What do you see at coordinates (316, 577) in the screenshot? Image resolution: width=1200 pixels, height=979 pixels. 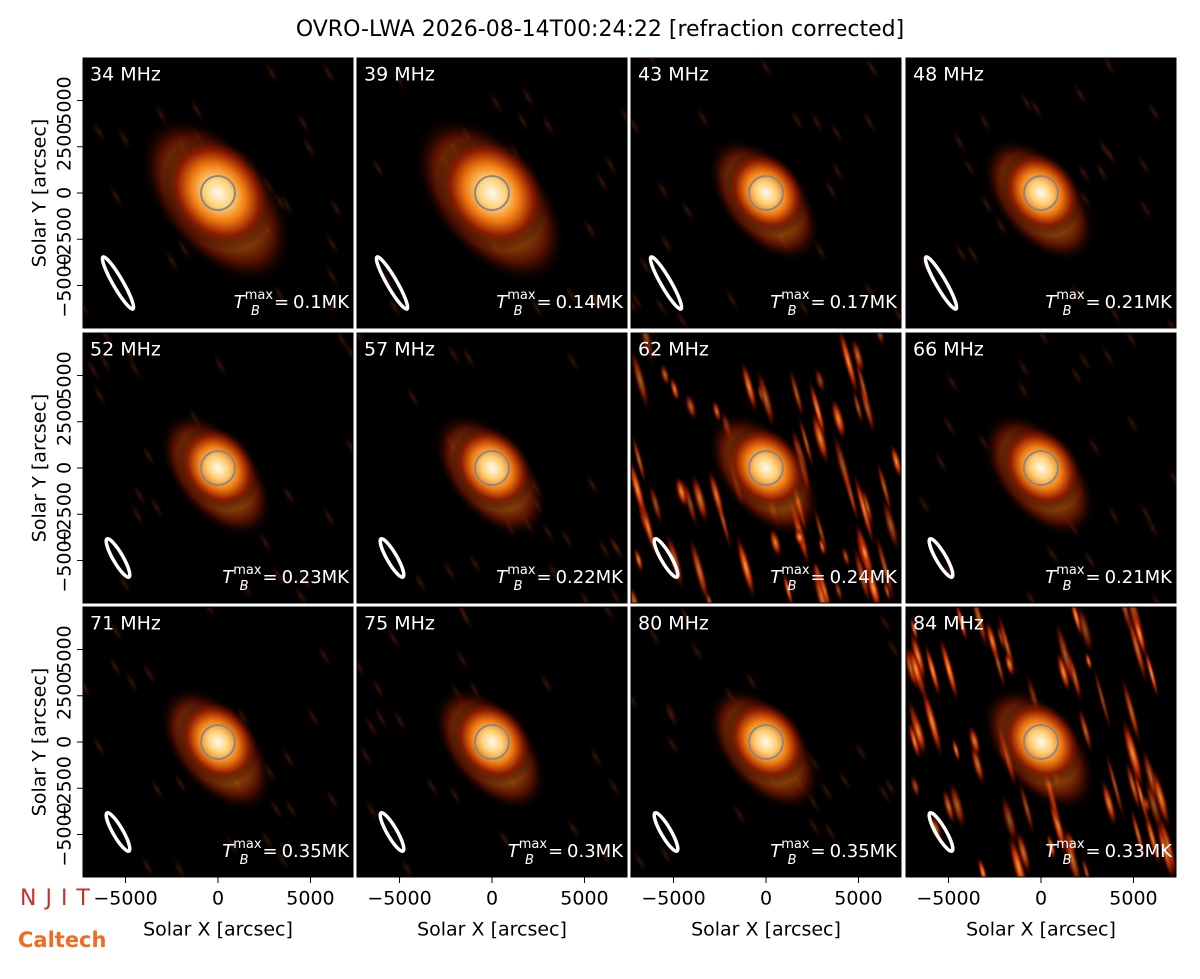 I see `tb-value: 0.23MK` at bounding box center [316, 577].